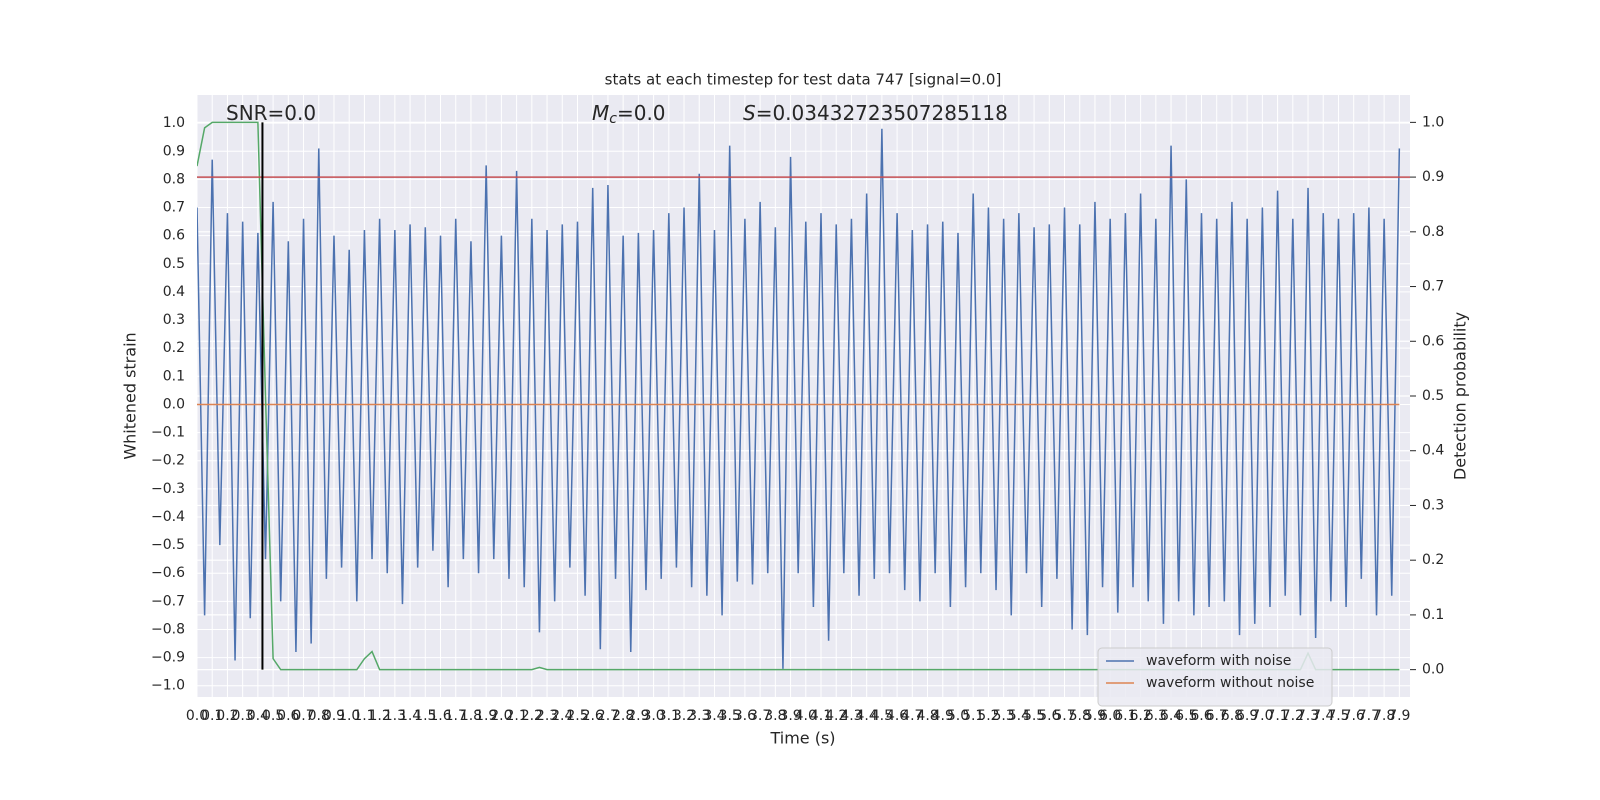 The height and width of the screenshot is (800, 1600). What do you see at coordinates (623, 716) in the screenshot?
I see `x-tick-label: 2.8` at bounding box center [623, 716].